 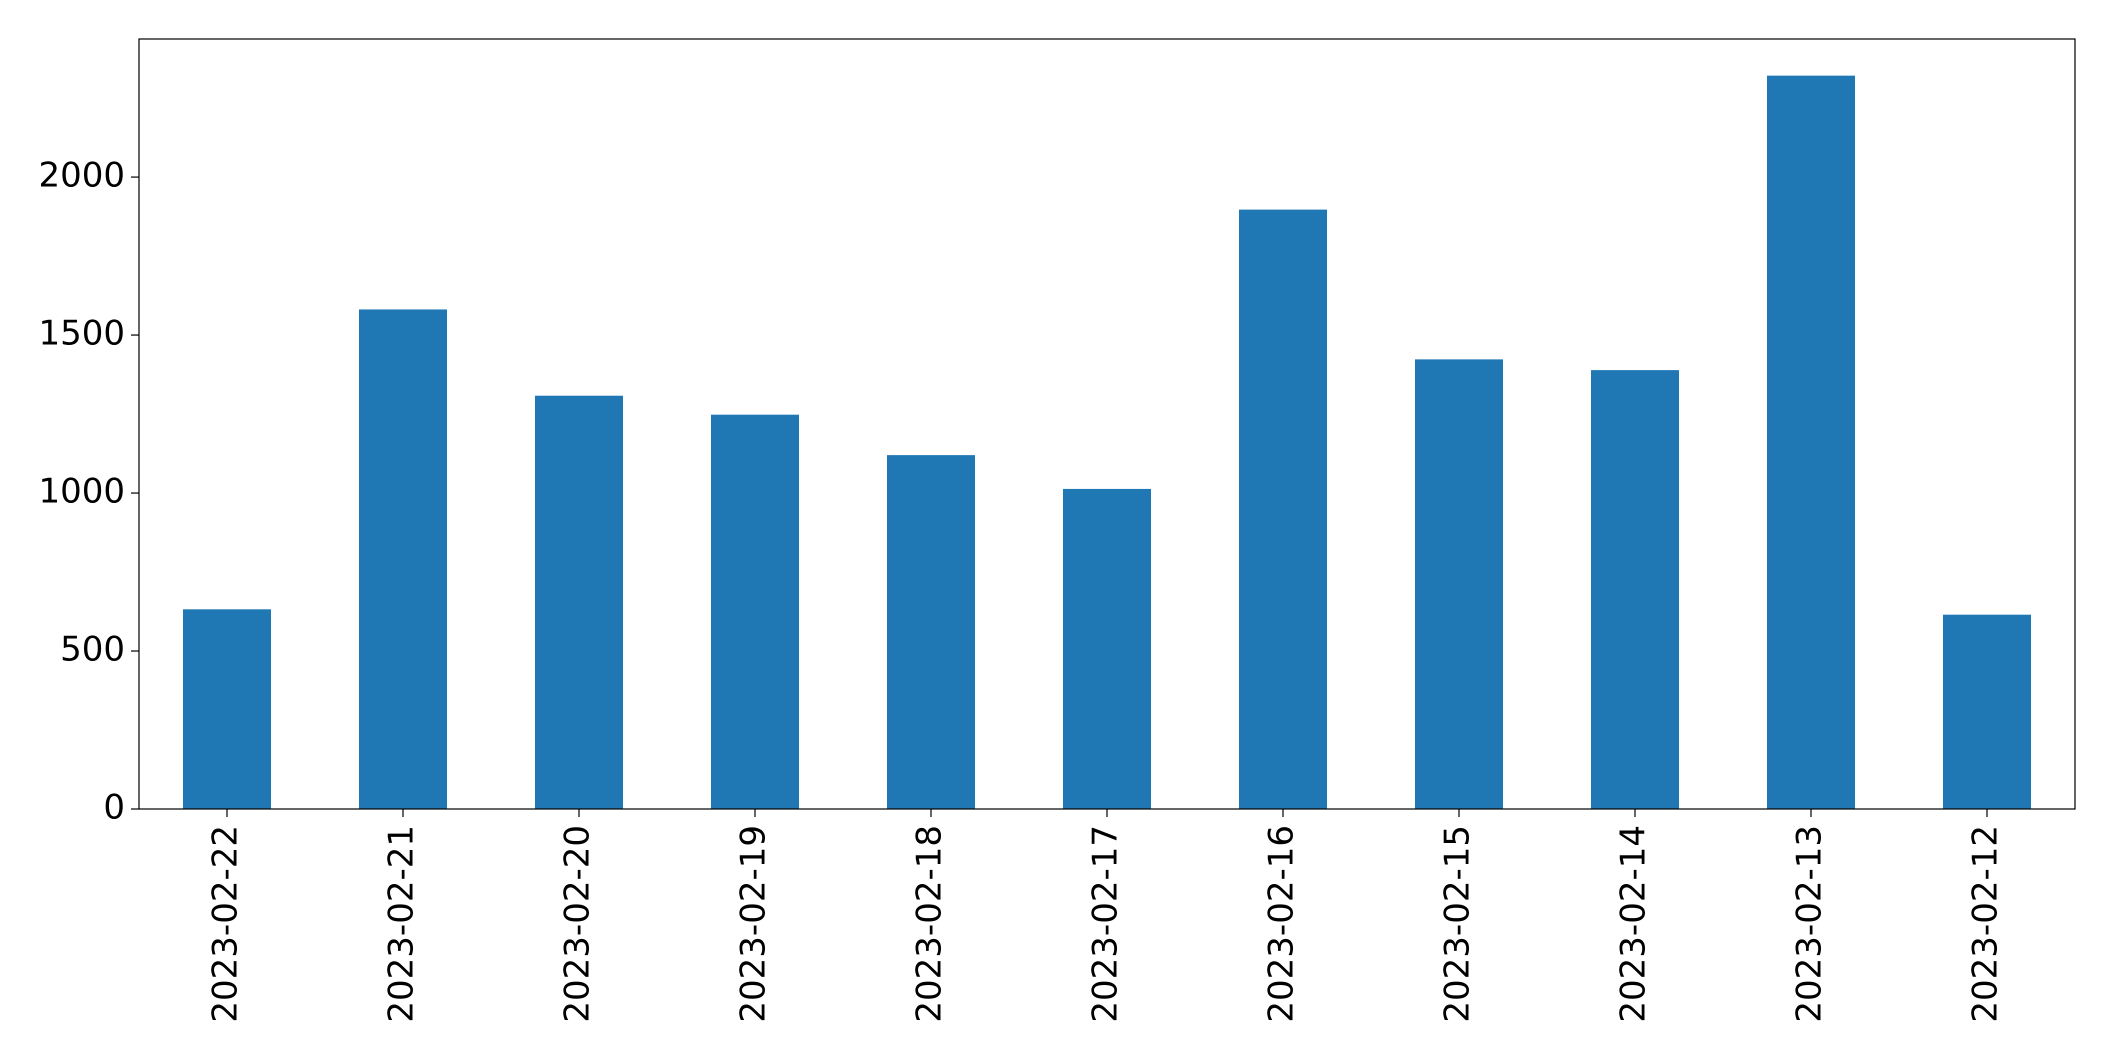 I want to click on x-tick-label: 2023-02-20, so click(x=578, y=924).